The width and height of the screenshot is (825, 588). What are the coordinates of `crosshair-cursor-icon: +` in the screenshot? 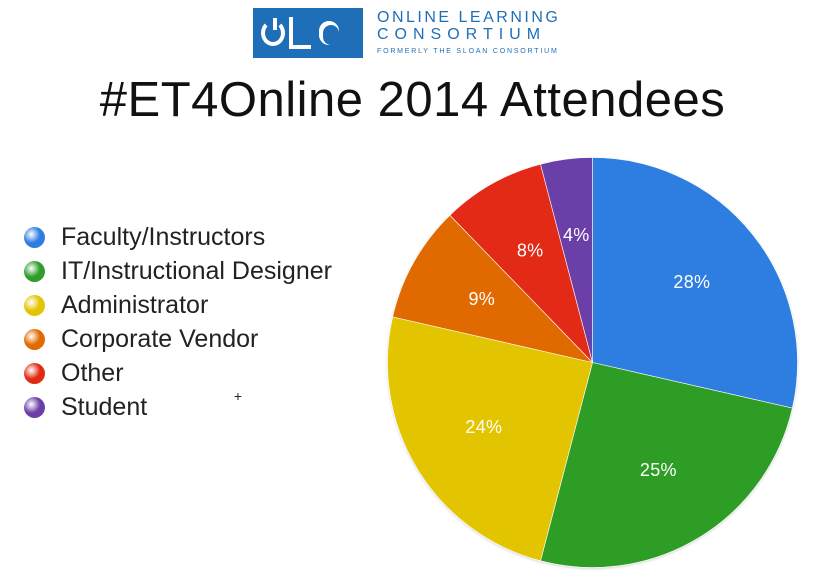 It's located at (238, 396).